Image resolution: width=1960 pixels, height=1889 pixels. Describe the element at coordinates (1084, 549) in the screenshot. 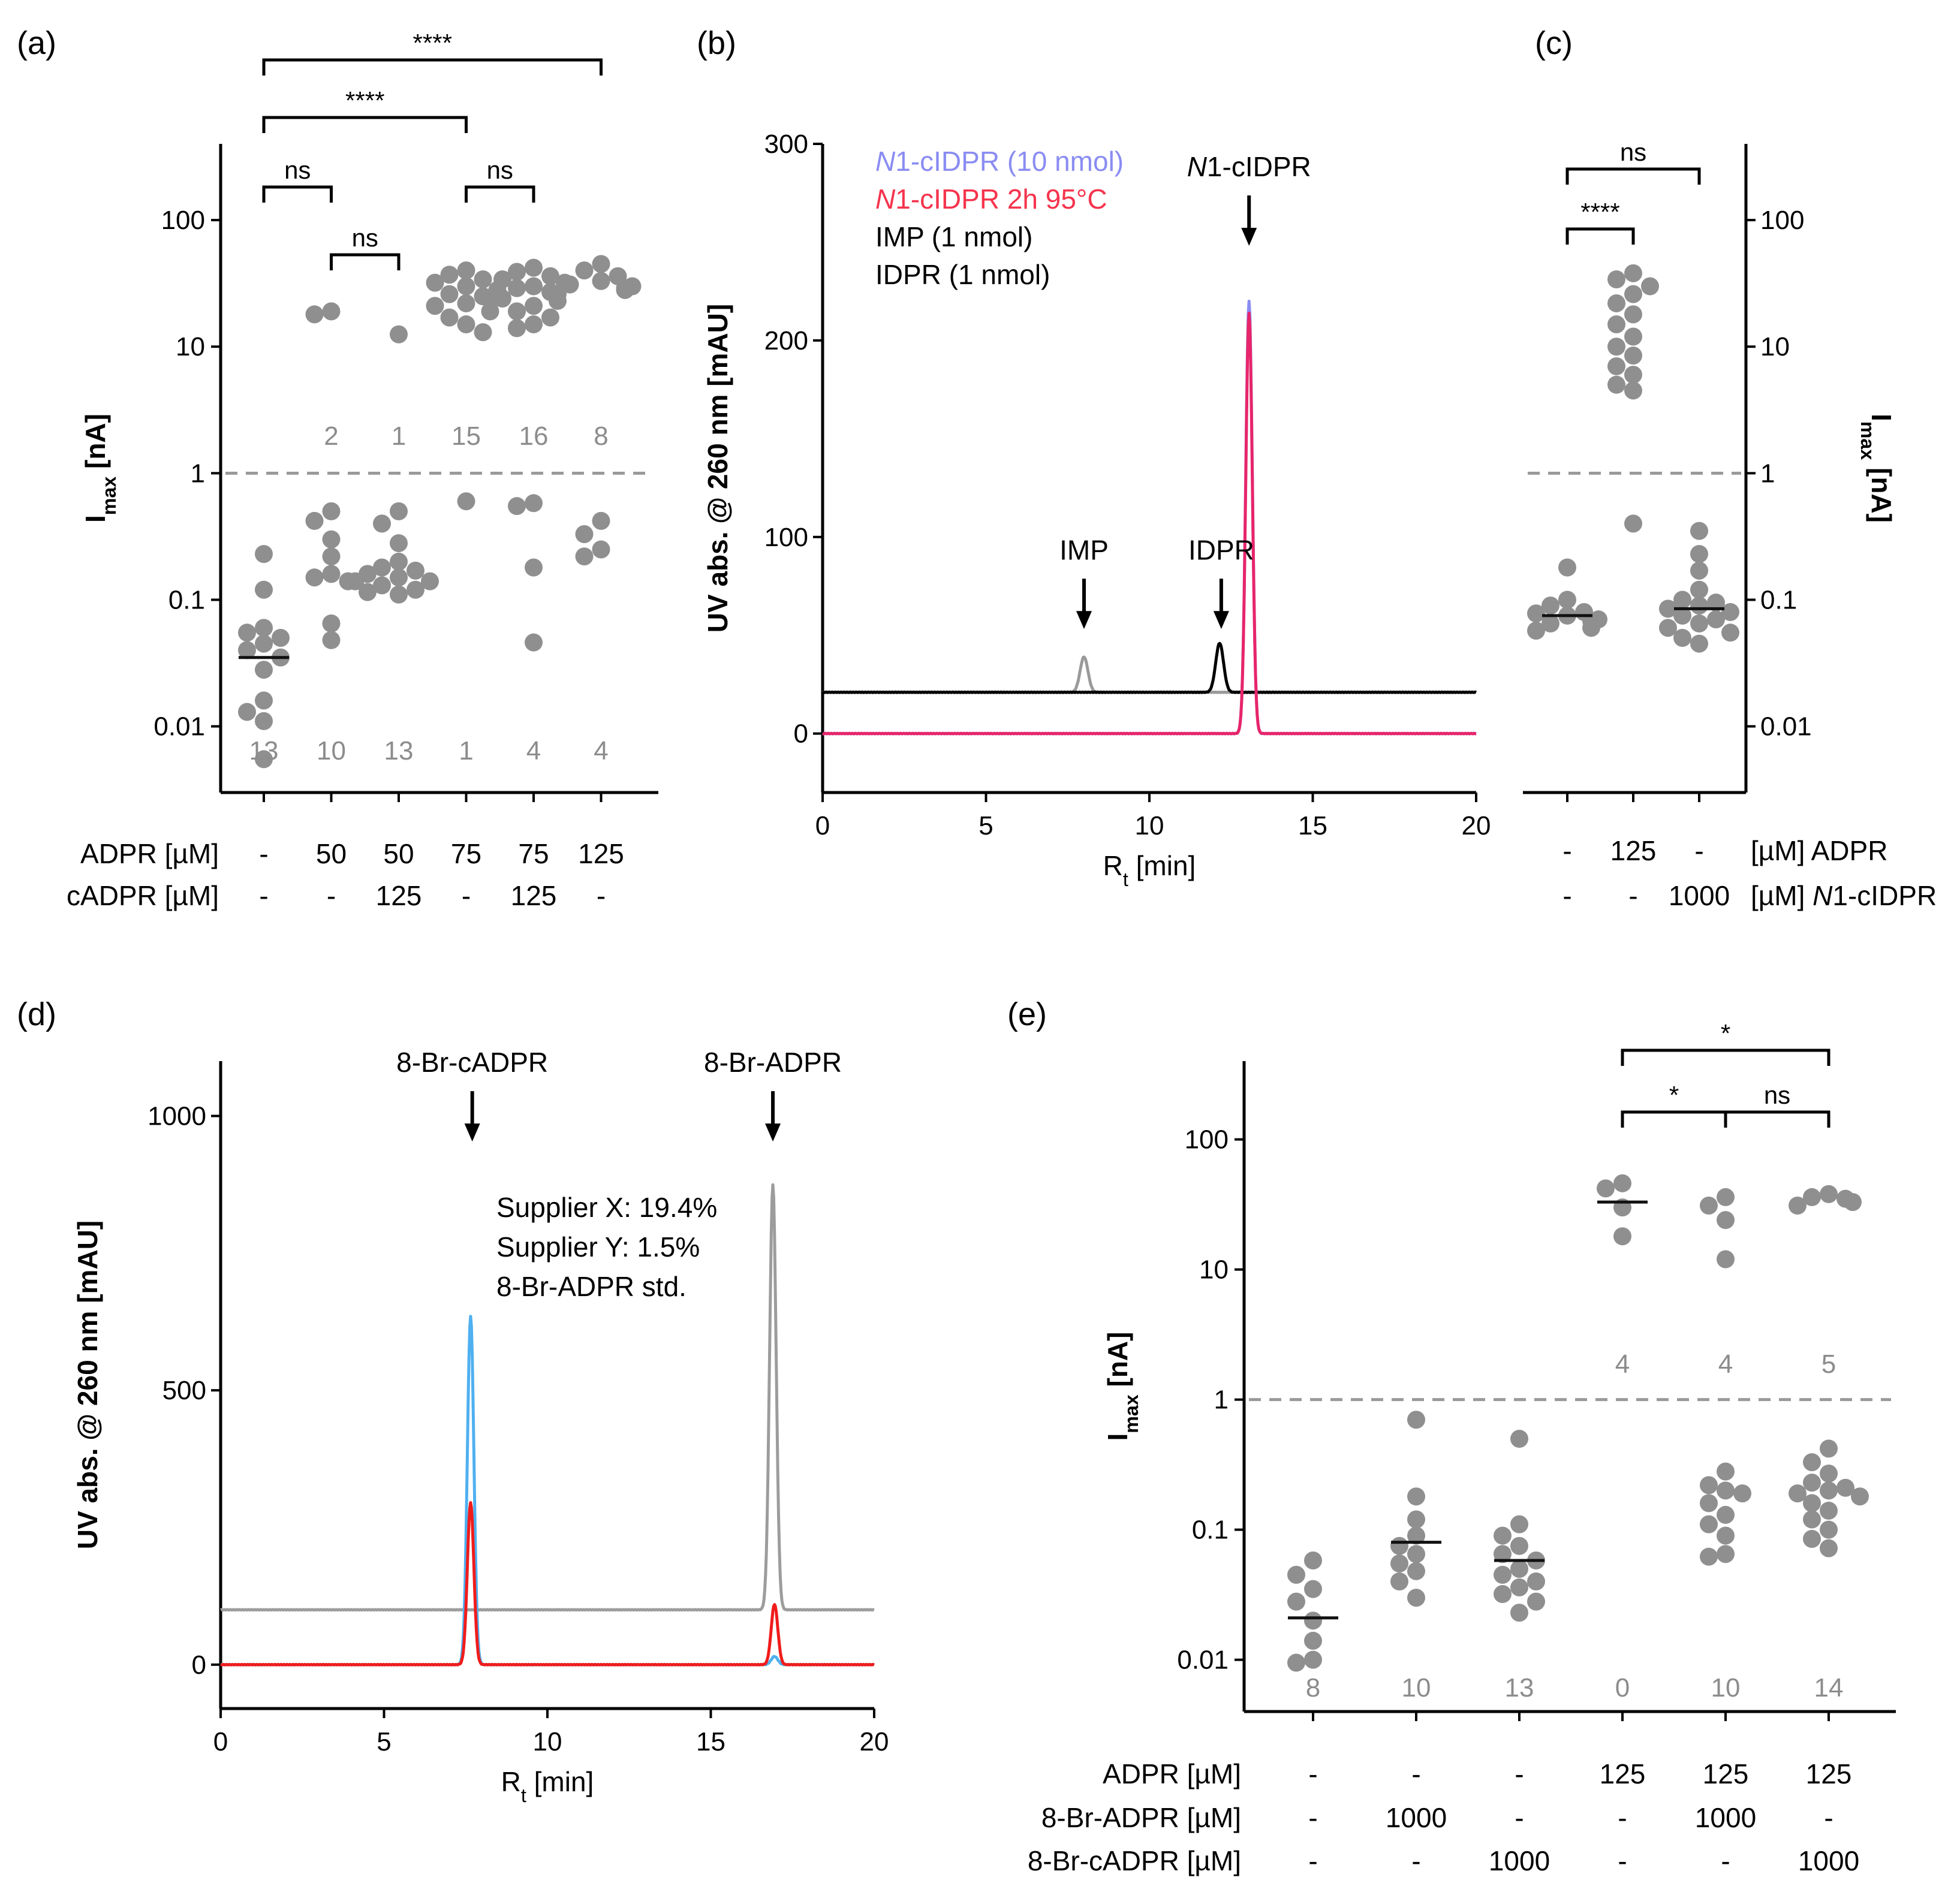

I see `peak-label: IMP` at that location.